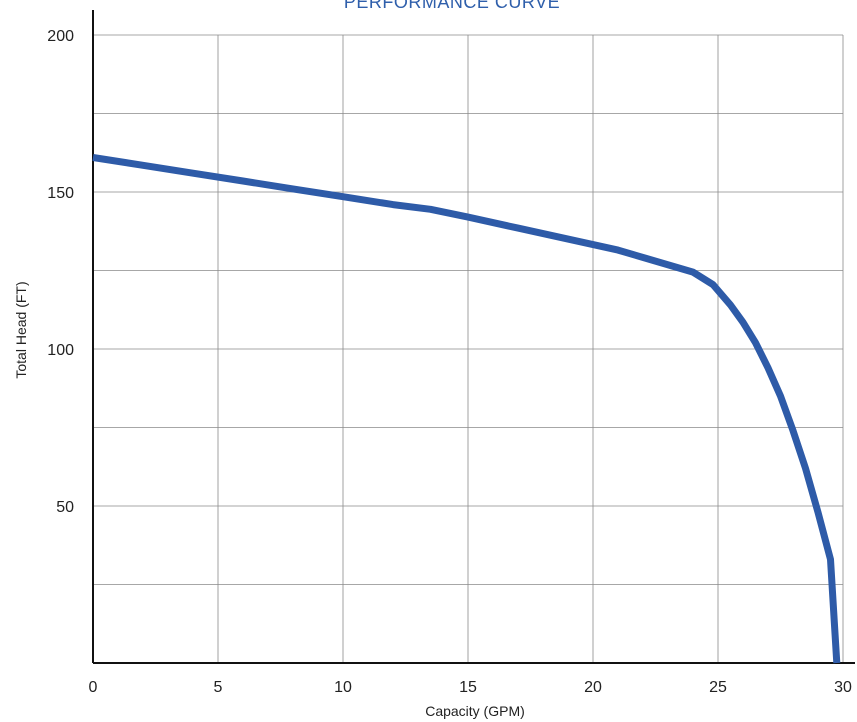 This screenshot has height=722, width=857. Describe the element at coordinates (60, 350) in the screenshot. I see `y-tick-label: 100` at that location.